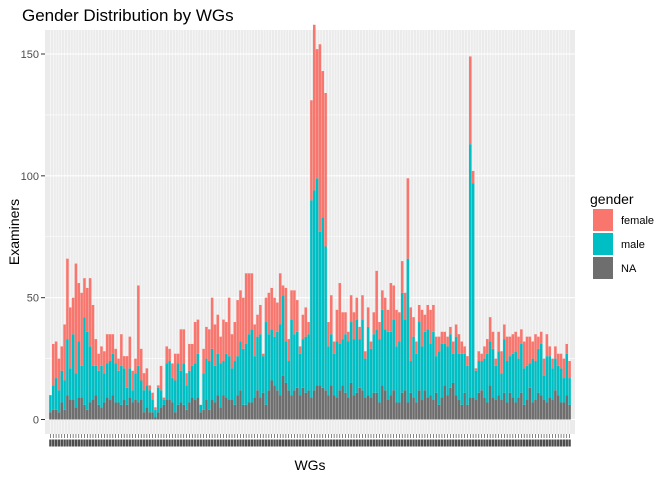  I want to click on chart-title: Gender Distribution by WGs, so click(128, 15).